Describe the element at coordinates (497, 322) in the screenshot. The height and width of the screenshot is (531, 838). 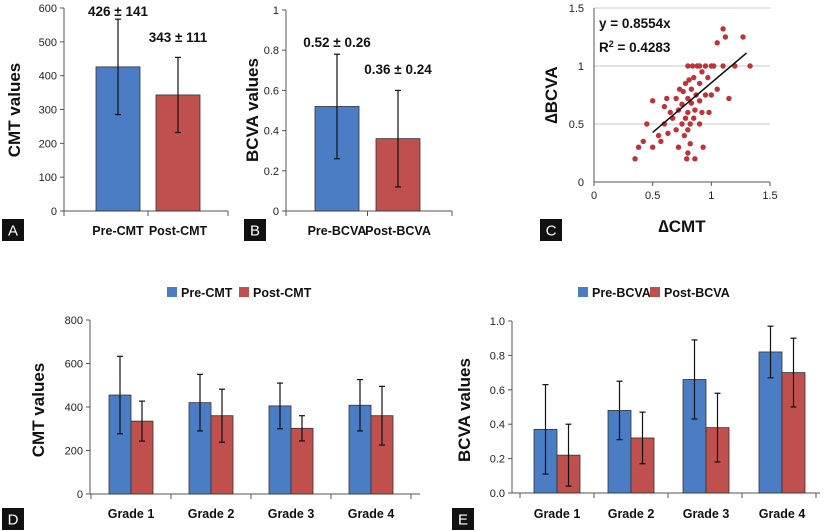
I see `panel-e-y-tick-label: 1.0` at that location.